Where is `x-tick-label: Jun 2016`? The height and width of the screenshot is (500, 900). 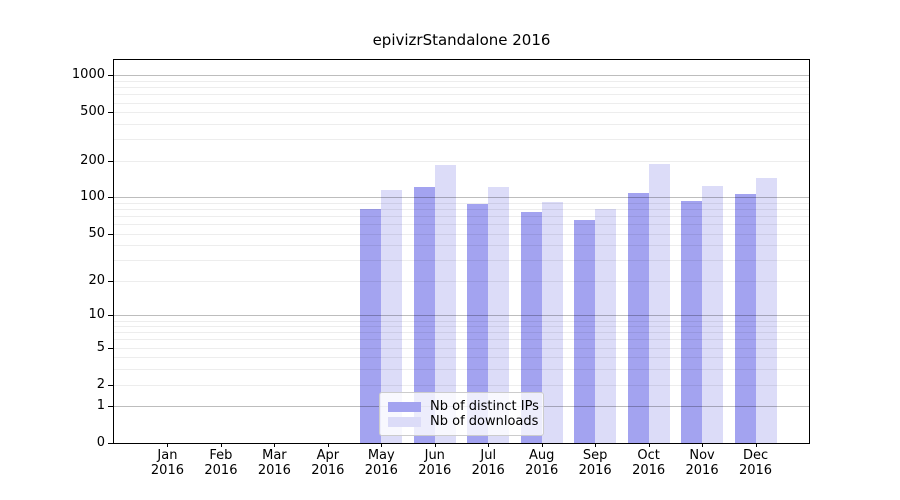 x-tick-label: Jun 2016 is located at coordinates (435, 463).